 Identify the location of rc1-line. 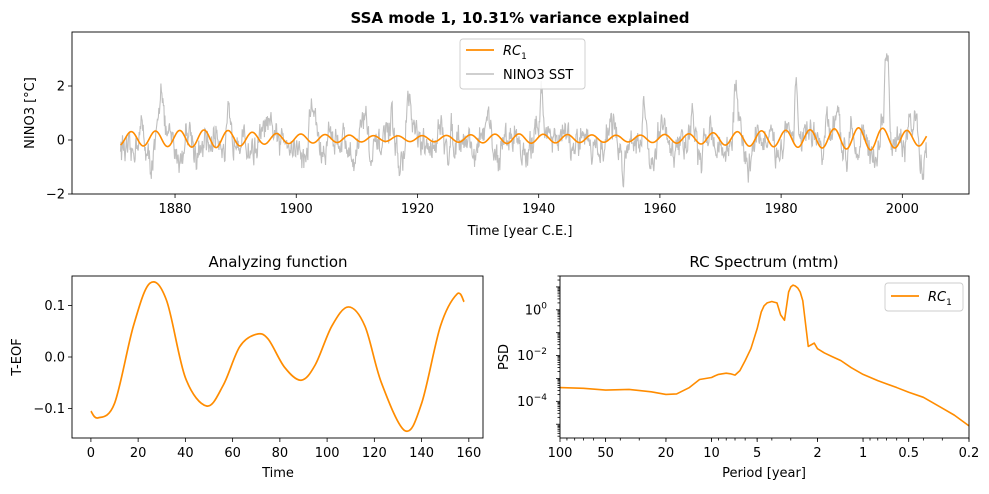
(524, 139).